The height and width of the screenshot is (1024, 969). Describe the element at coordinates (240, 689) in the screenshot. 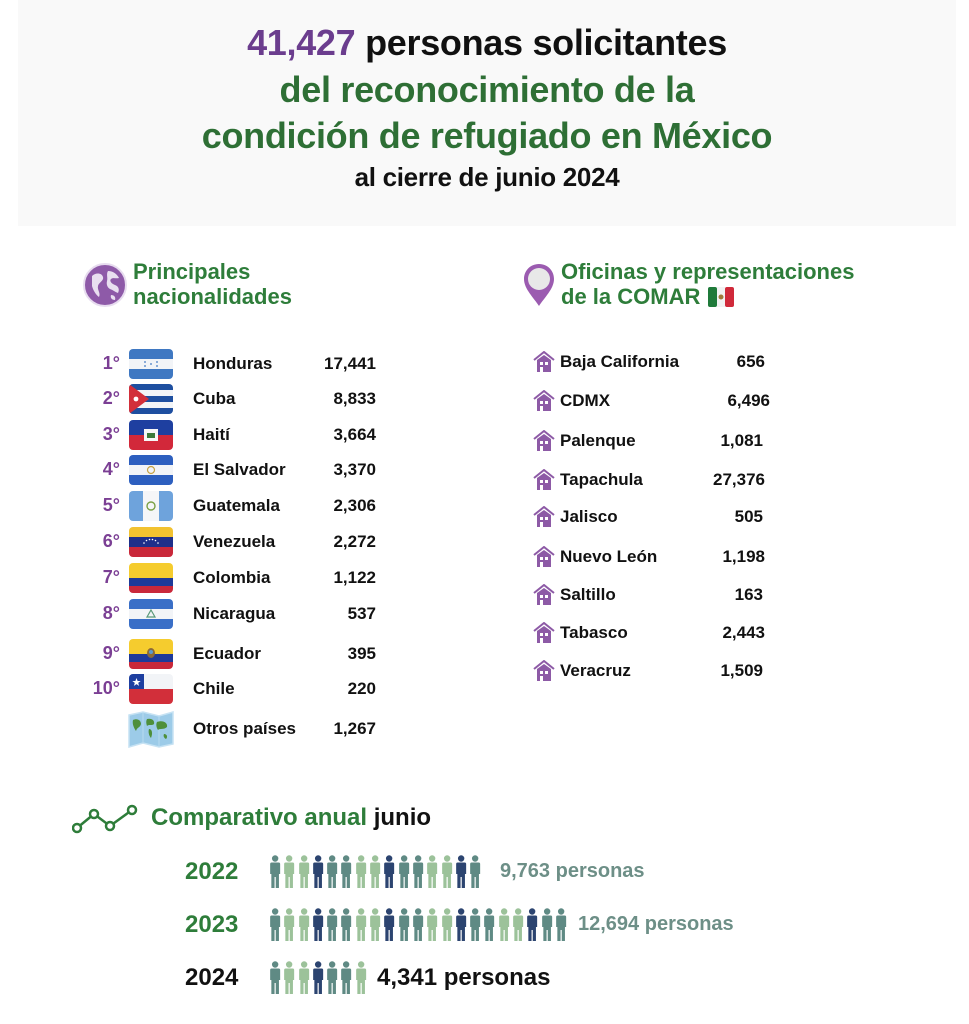

I see `nationality-row: 10° Chile 220` at that location.